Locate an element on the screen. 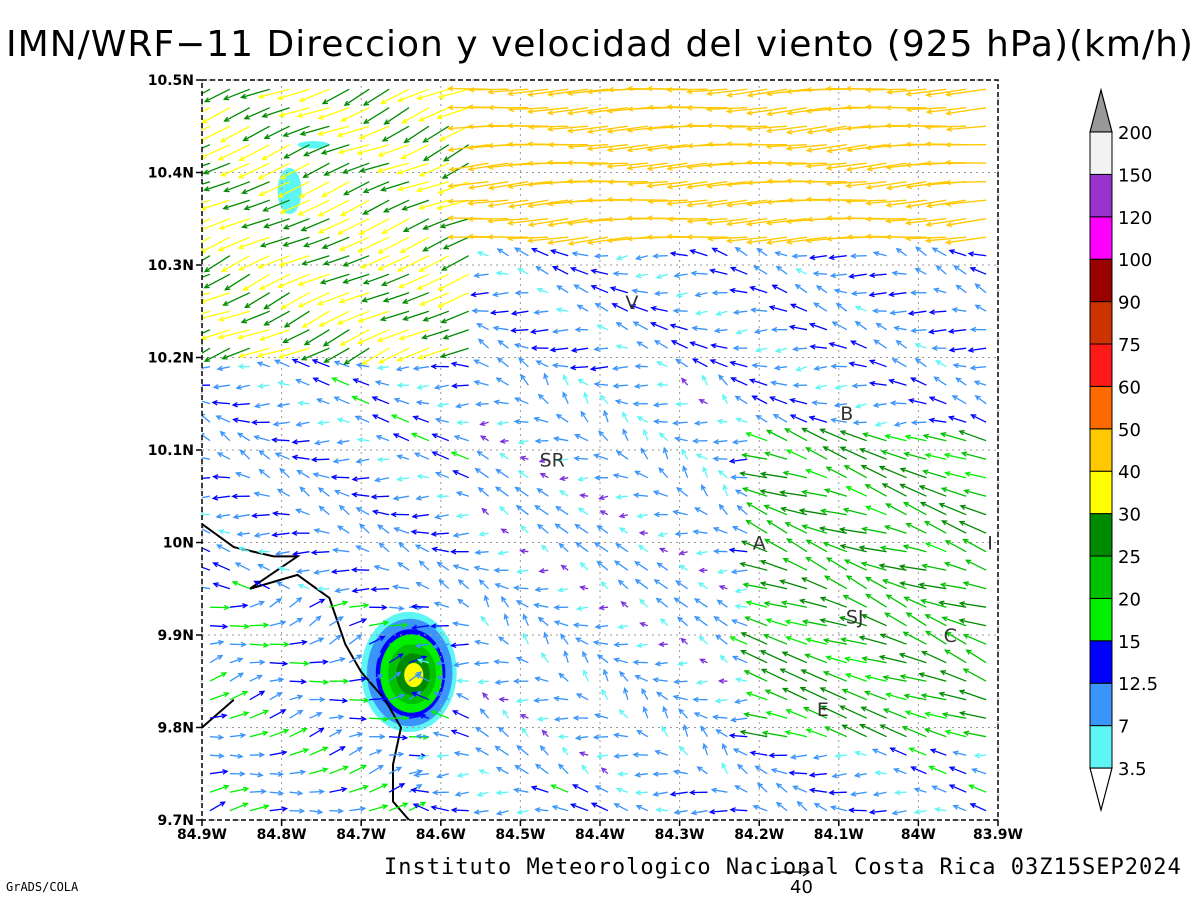  x-tick-label: 84W is located at coordinates (918, 835).